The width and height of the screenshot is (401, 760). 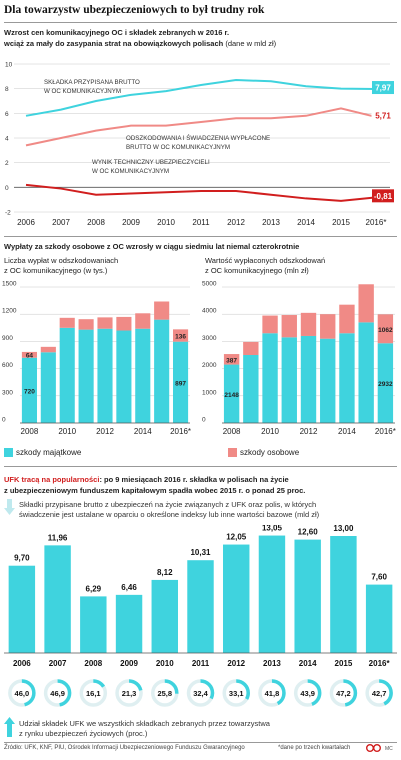 What do you see at coordinates (22, 558) in the screenshot?
I see `bar-value-label: 9,70` at bounding box center [22, 558].